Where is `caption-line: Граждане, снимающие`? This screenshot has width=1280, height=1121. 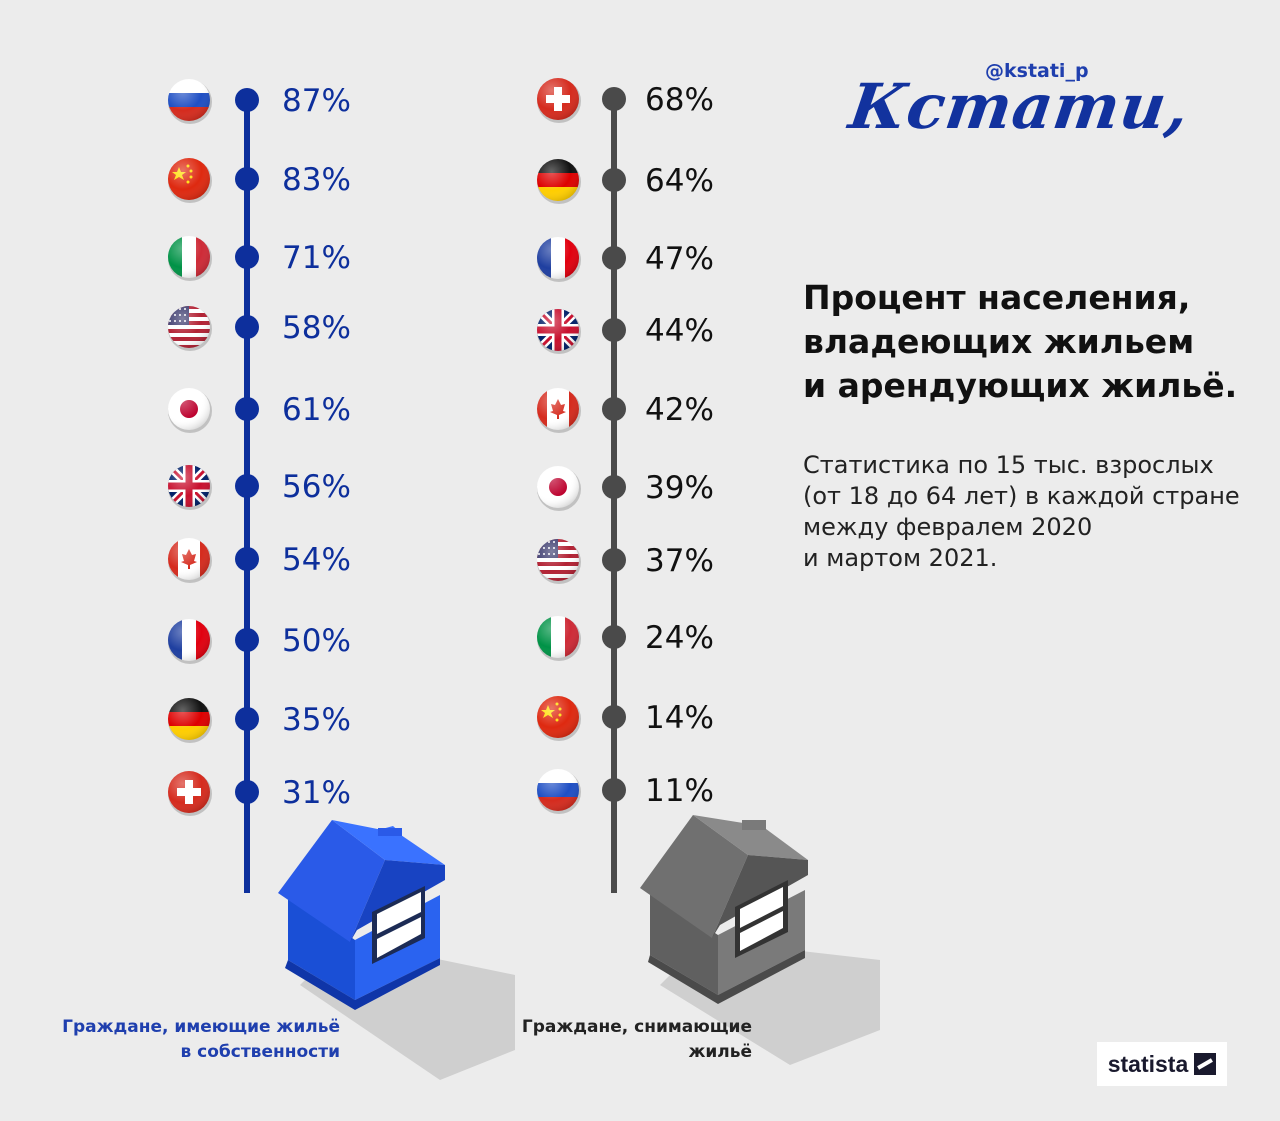 caption-line: Граждане, снимающие is located at coordinates (636, 1027).